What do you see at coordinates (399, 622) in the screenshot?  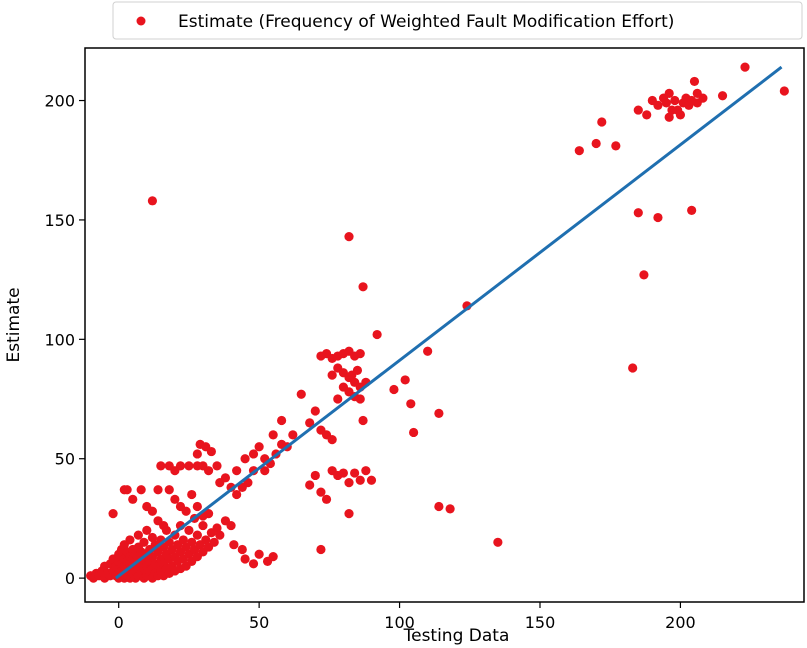 I see `x-tick-label: 100` at bounding box center [399, 622].